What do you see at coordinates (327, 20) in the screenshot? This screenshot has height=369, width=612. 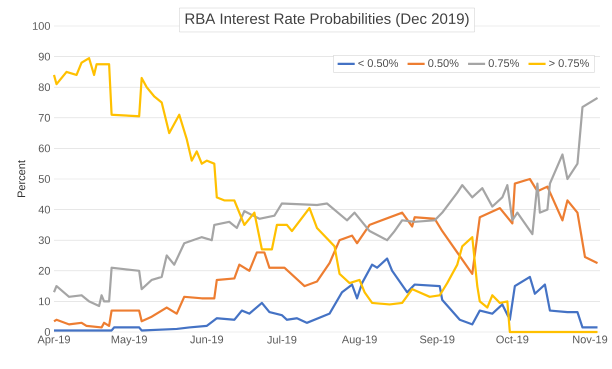 I see `chart-title: RBA Interest Rate Probabilities (Dec 2019)` at bounding box center [327, 20].